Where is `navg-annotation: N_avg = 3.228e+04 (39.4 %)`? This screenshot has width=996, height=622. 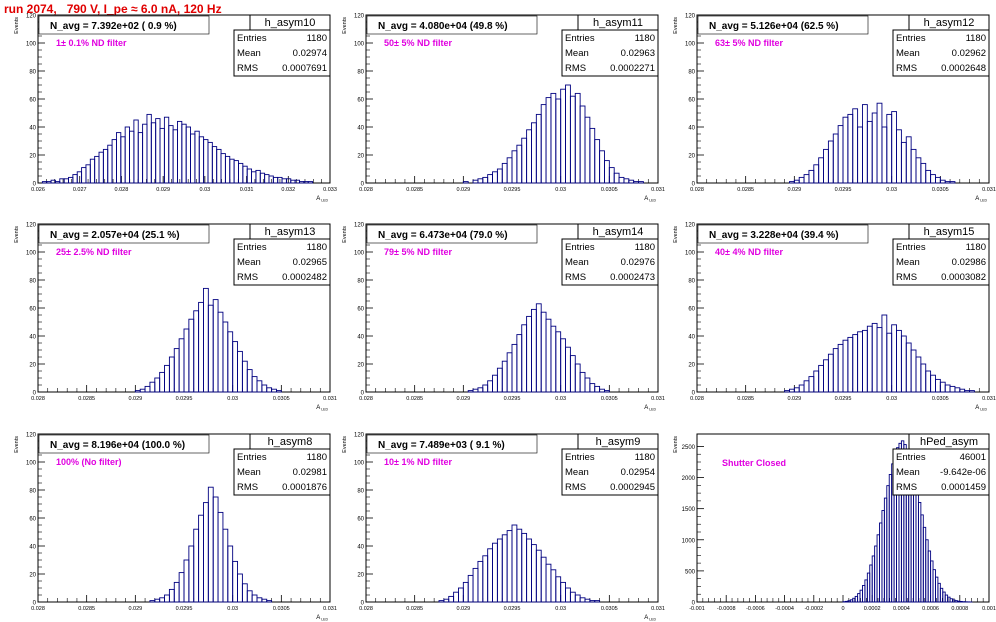 navg-annotation: N_avg = 3.228e+04 (39.4 %) is located at coordinates (774, 235).